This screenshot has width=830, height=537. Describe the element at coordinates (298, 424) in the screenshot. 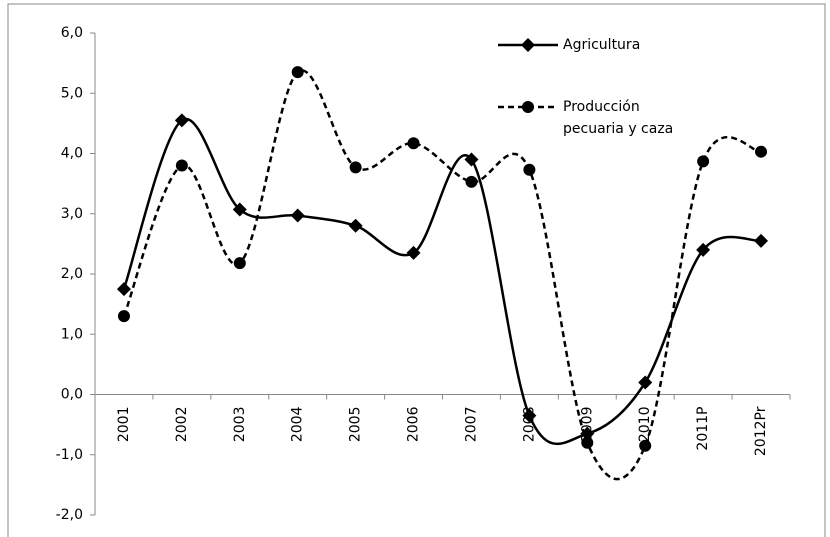

I see `x-tick-label: 2004` at that location.